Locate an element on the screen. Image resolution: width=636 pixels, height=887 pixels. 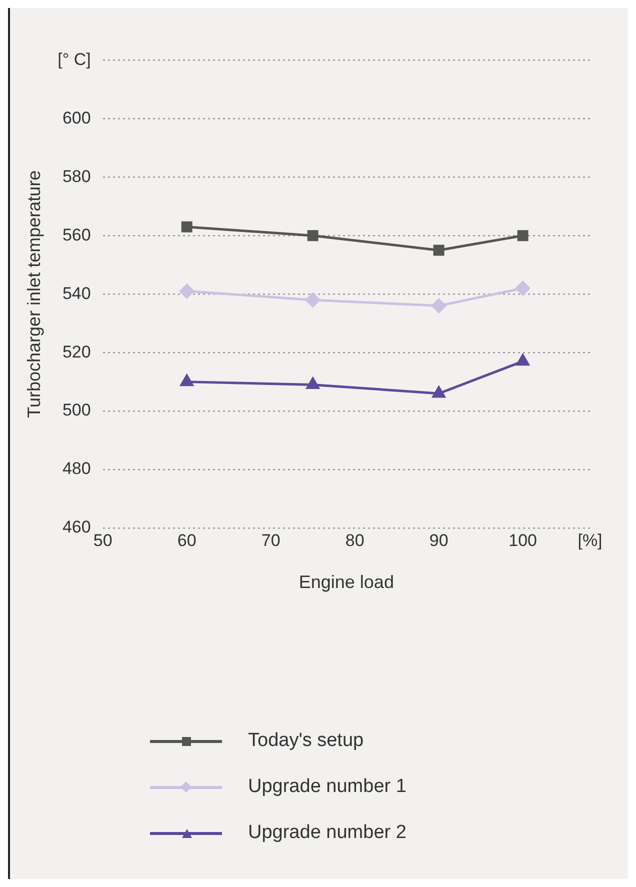
y-tick-label: 560 is located at coordinates (76, 234).